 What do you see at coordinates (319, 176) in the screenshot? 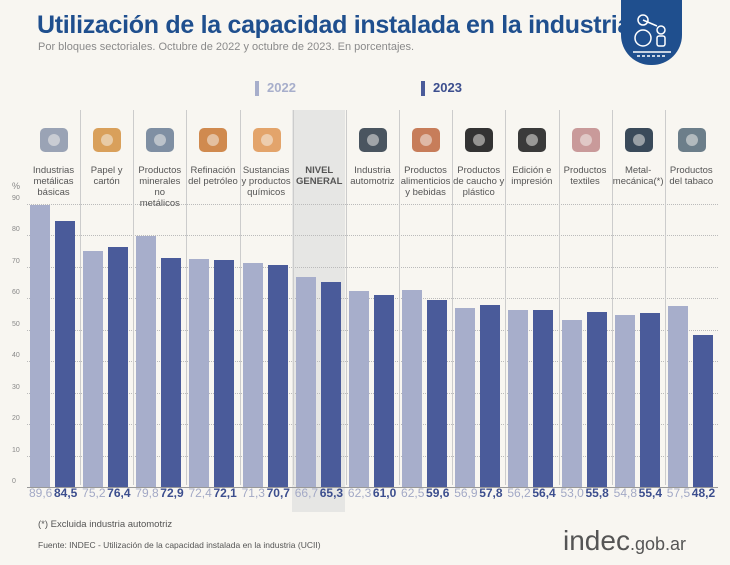
I see `category-label: NIVEL GENERAL` at bounding box center [319, 176].